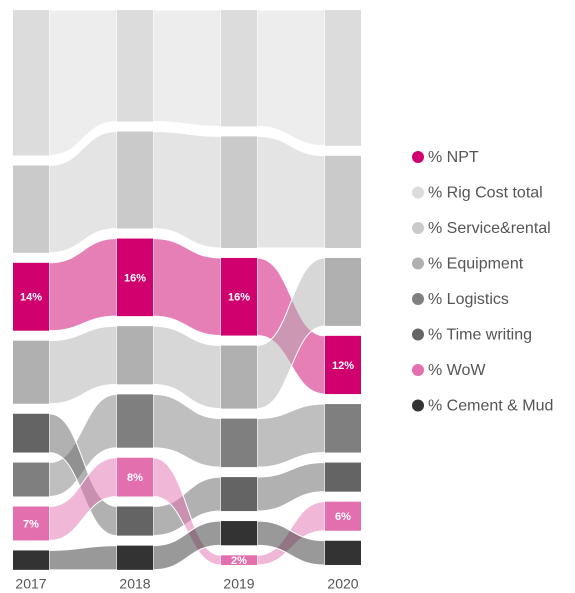  What do you see at coordinates (489, 228) in the screenshot?
I see `legend-label: % Service&rental` at bounding box center [489, 228].